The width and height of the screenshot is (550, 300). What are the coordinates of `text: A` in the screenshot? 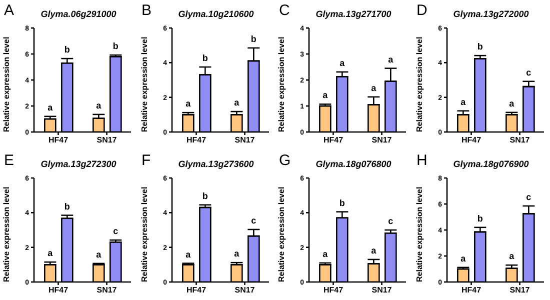 It's located at (9, 10).